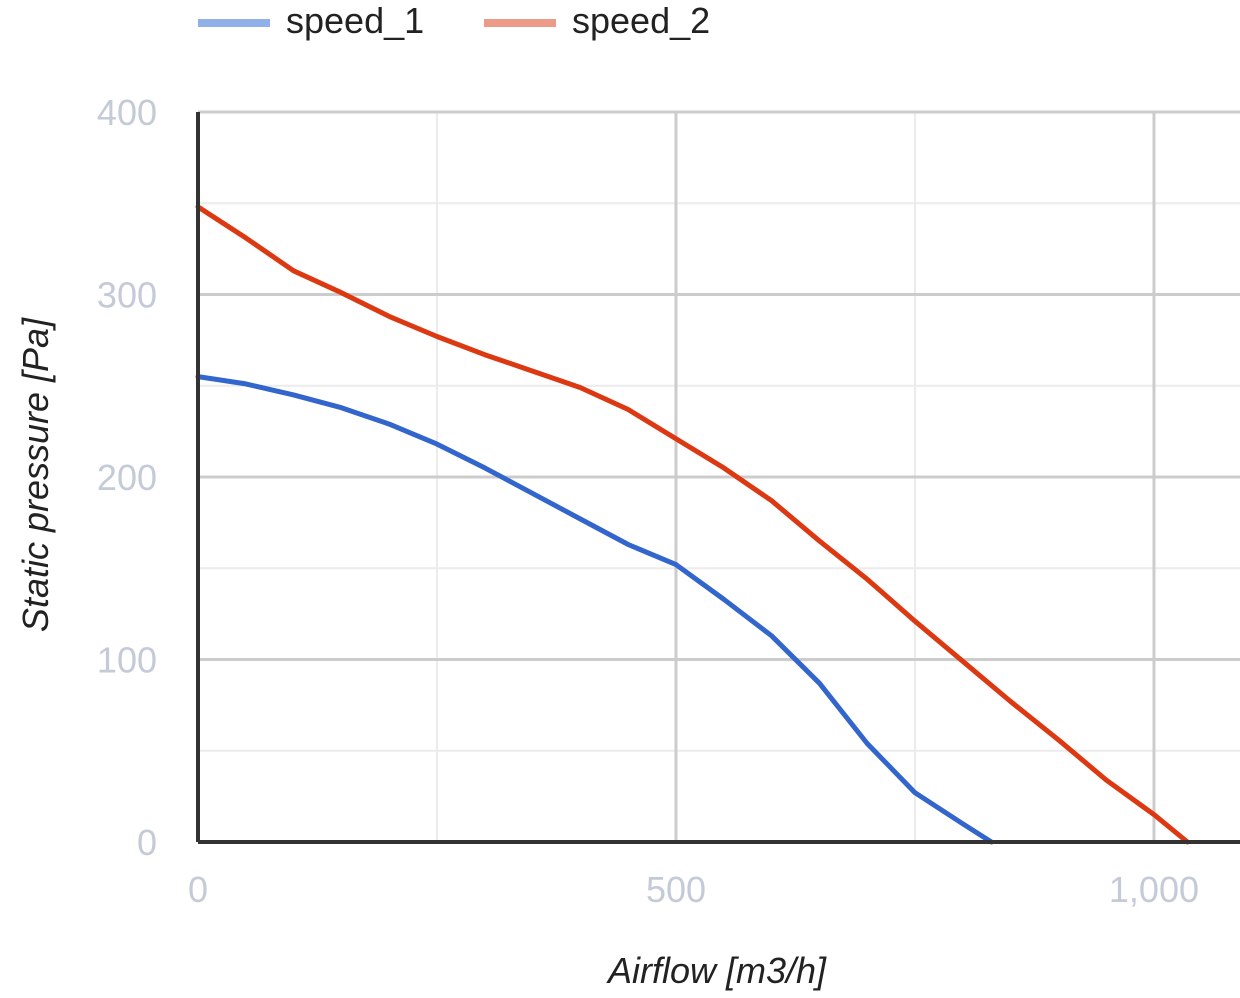 This screenshot has width=1240, height=998. What do you see at coordinates (1154, 889) in the screenshot?
I see `x-tick-label: 1,000` at bounding box center [1154, 889].